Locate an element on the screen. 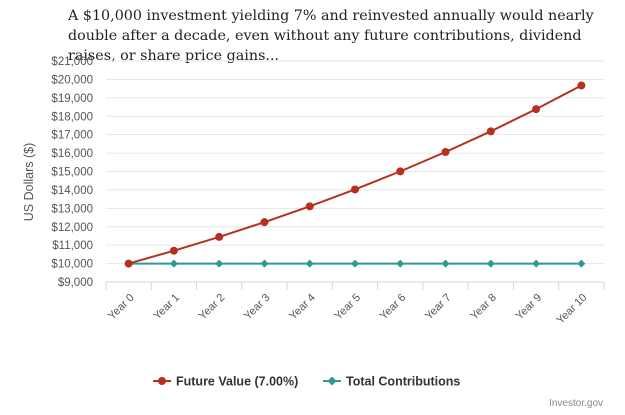 The image size is (625, 415). y-tick-label: $12,000 is located at coordinates (72, 228).